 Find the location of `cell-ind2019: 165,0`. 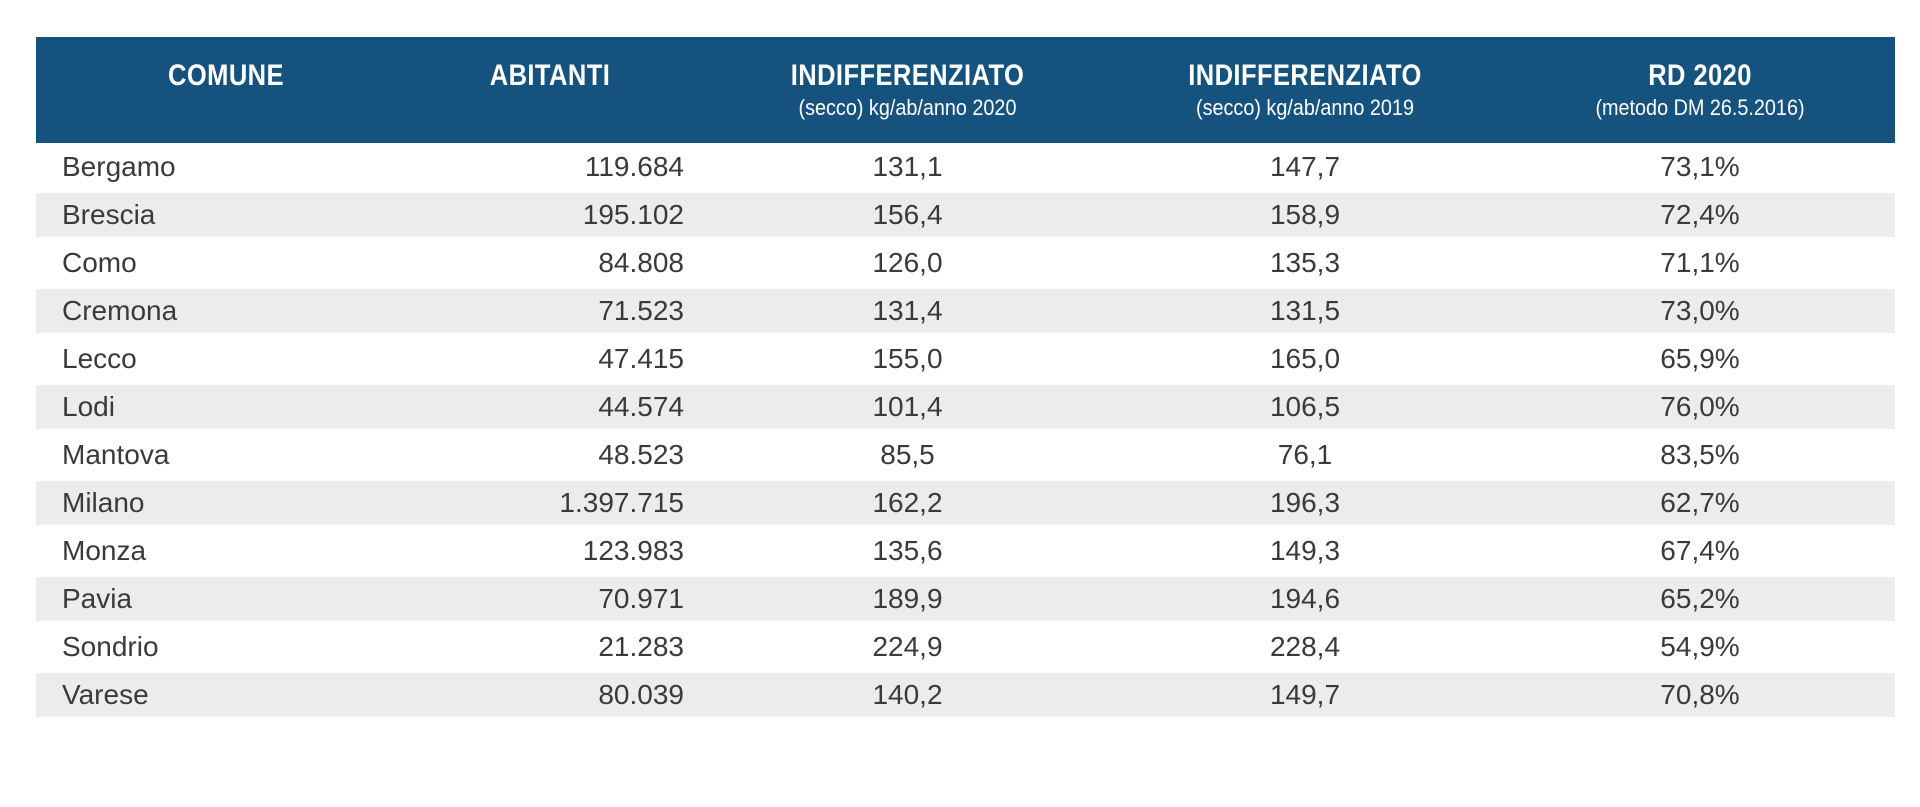

cell-ind2019: 165,0 is located at coordinates (1305, 359).